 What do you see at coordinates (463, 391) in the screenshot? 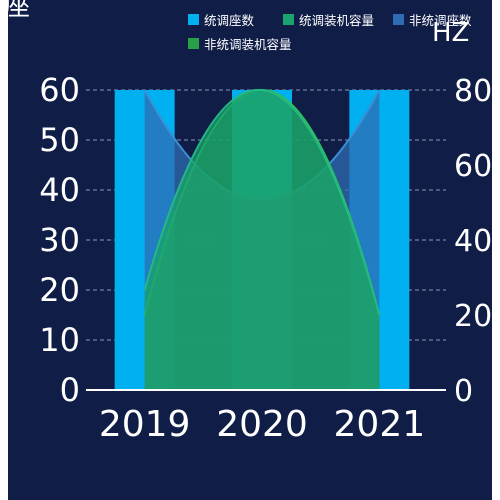
I see `y-right-tick-label: 0` at bounding box center [463, 391].